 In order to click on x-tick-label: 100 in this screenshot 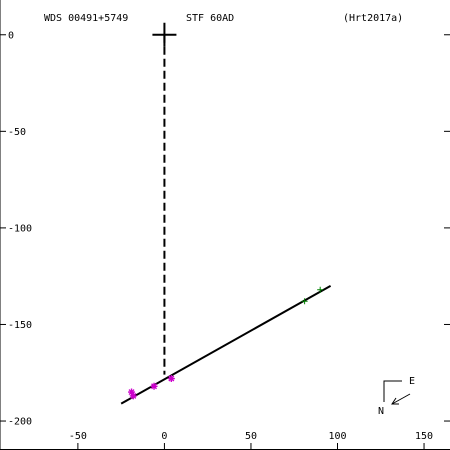, I will do `click(337, 436)`.